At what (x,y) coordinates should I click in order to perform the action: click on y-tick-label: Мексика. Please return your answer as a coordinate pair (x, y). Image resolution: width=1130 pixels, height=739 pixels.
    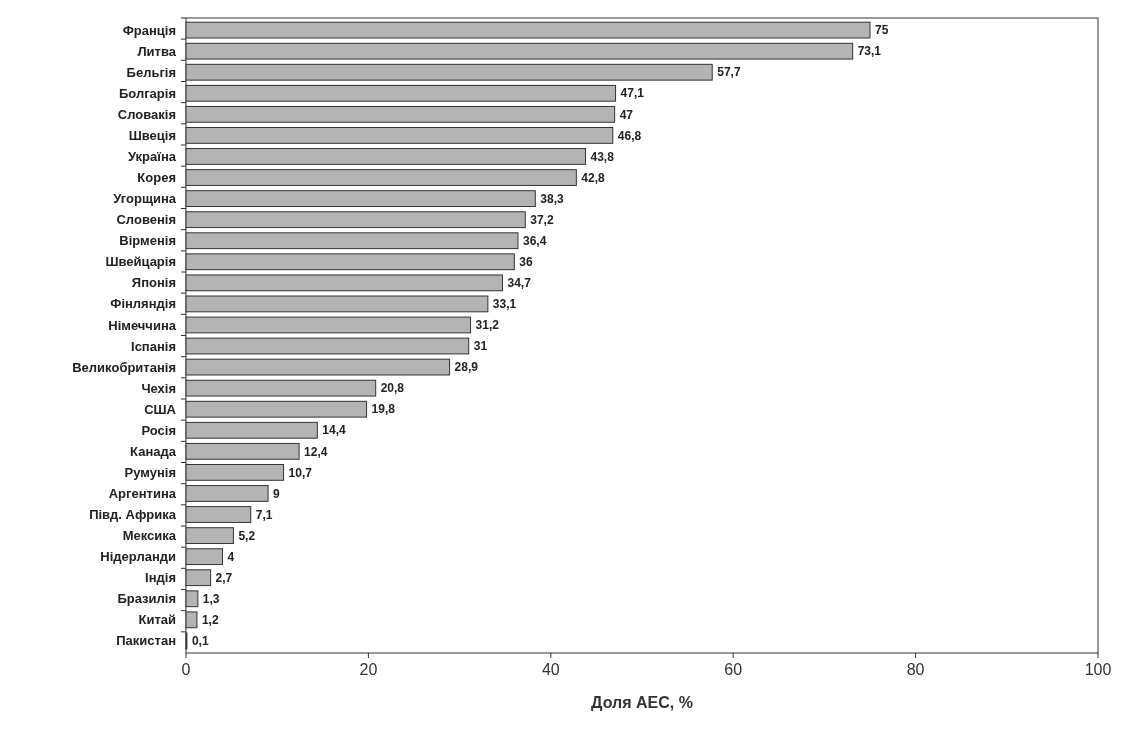
    Looking at the image, I should click on (149, 536).